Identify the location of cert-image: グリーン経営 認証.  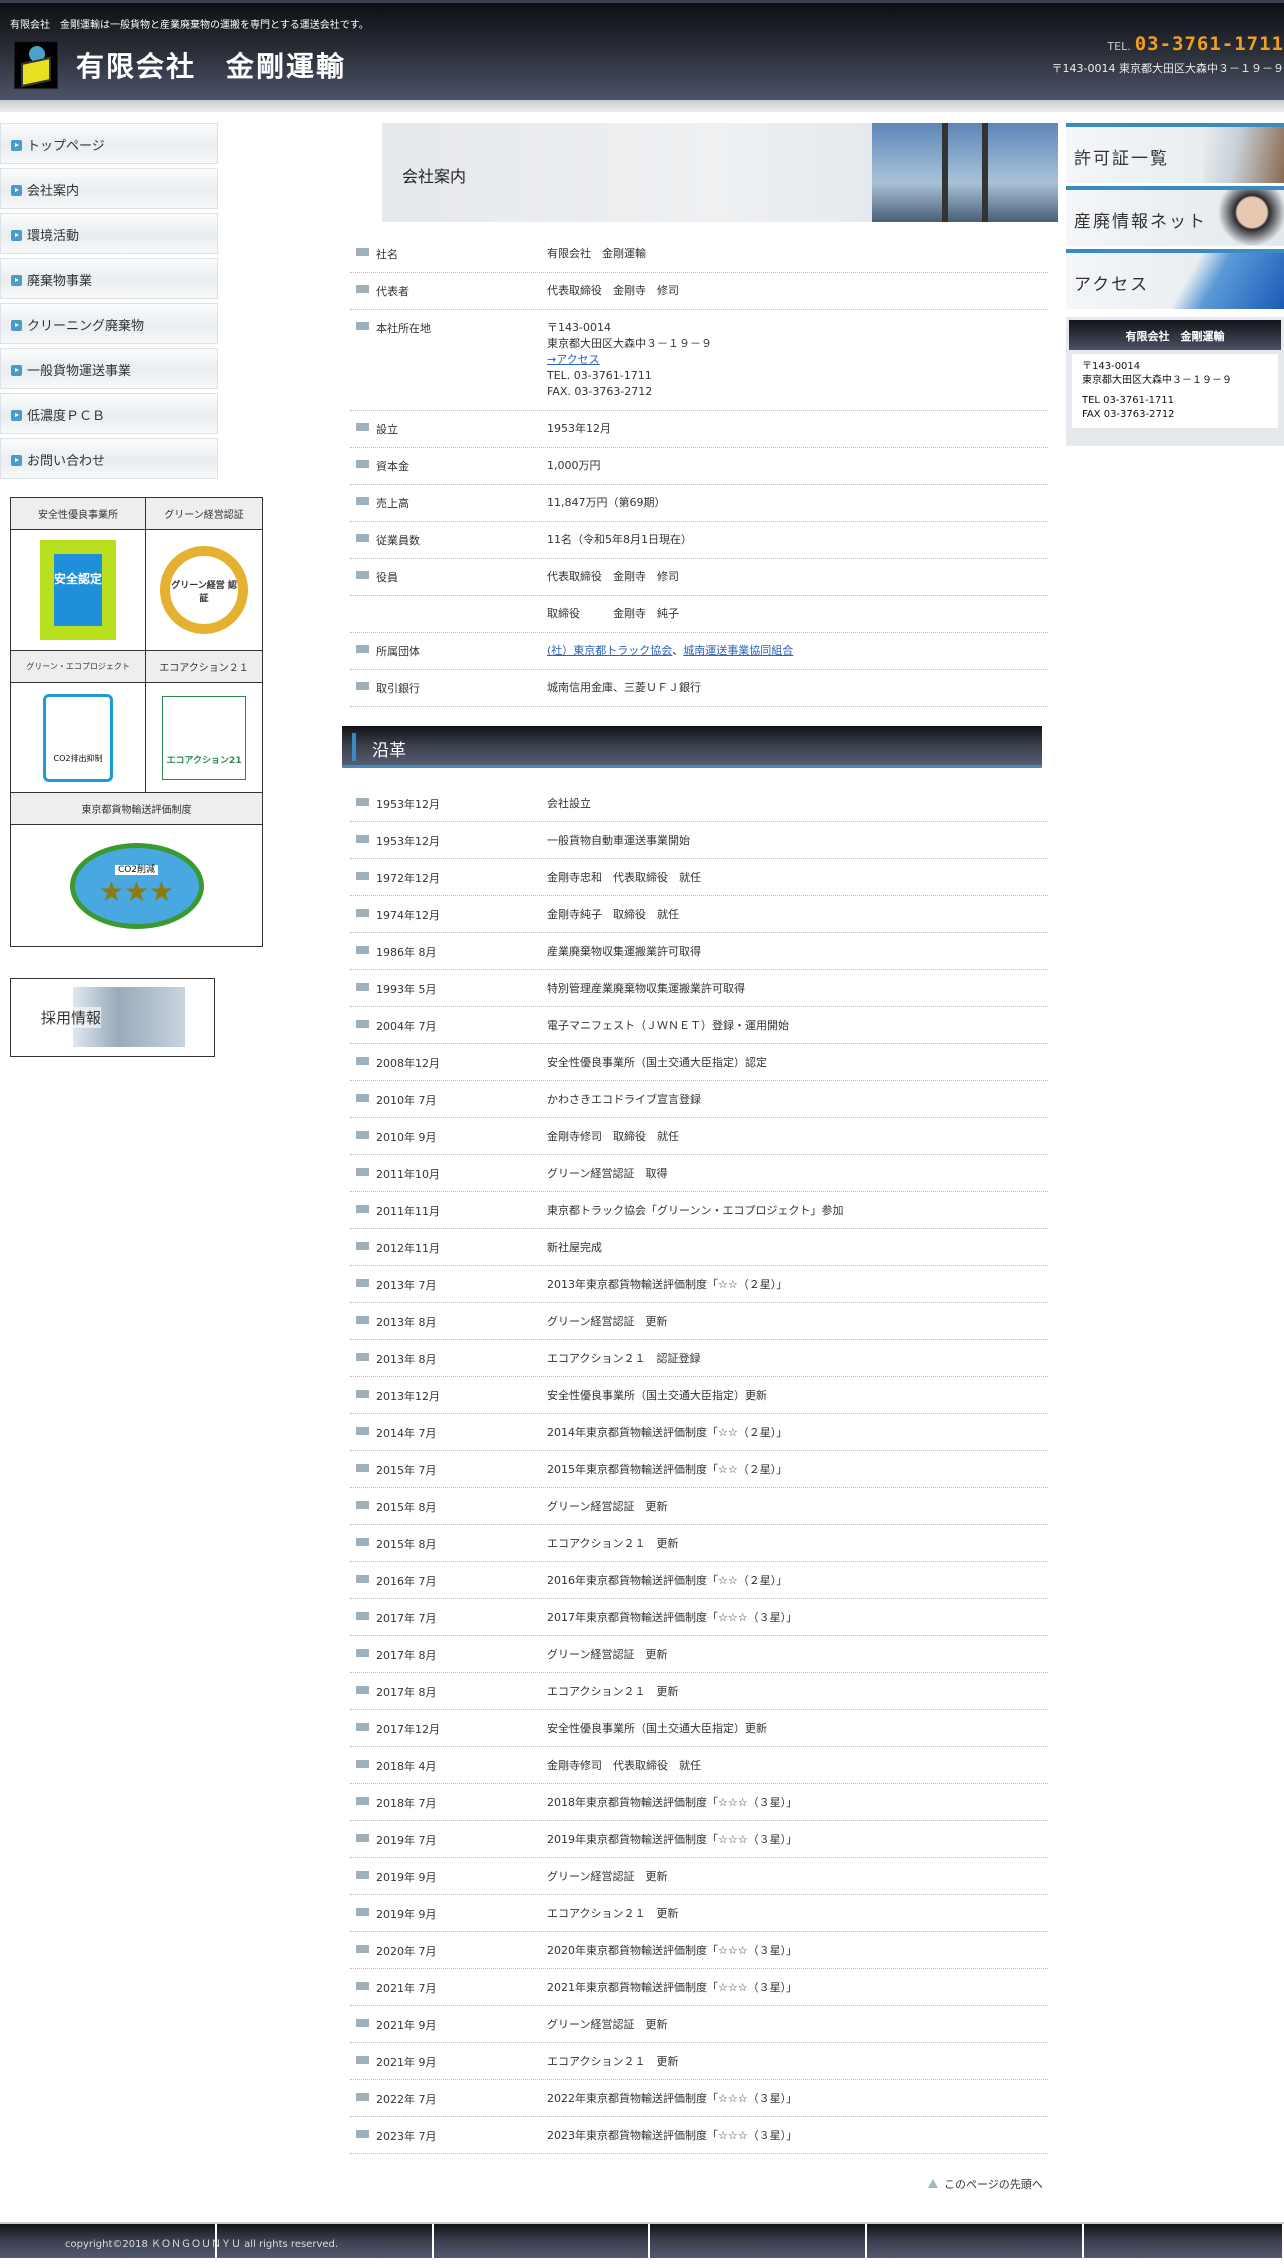
(204, 590).